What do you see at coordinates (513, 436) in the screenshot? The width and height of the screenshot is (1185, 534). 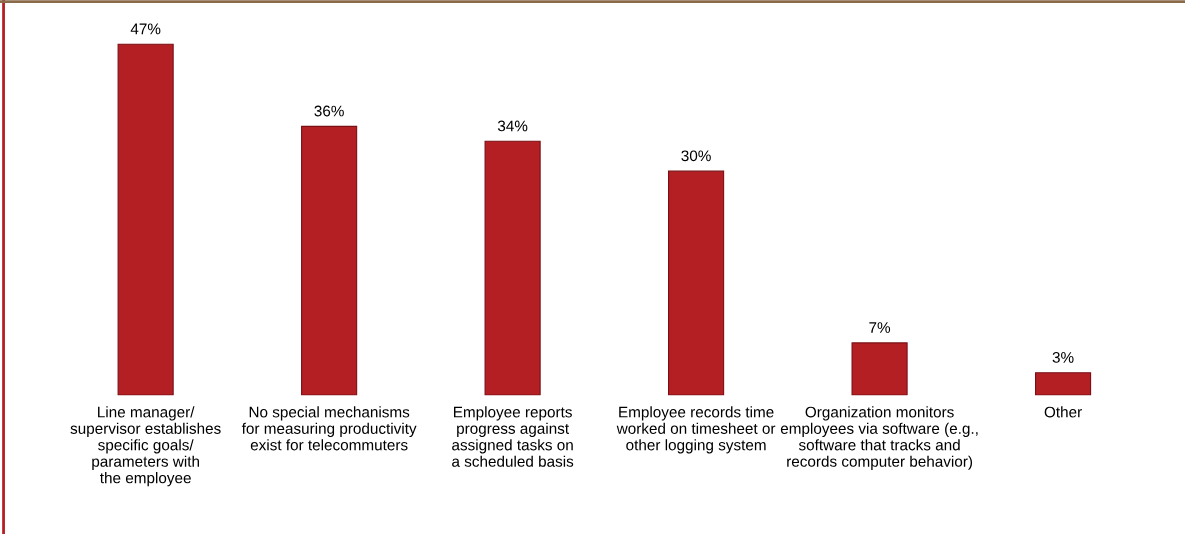 I see `x-tick-label: Employee reports progress against assigned tasks on a scheduled basis` at bounding box center [513, 436].